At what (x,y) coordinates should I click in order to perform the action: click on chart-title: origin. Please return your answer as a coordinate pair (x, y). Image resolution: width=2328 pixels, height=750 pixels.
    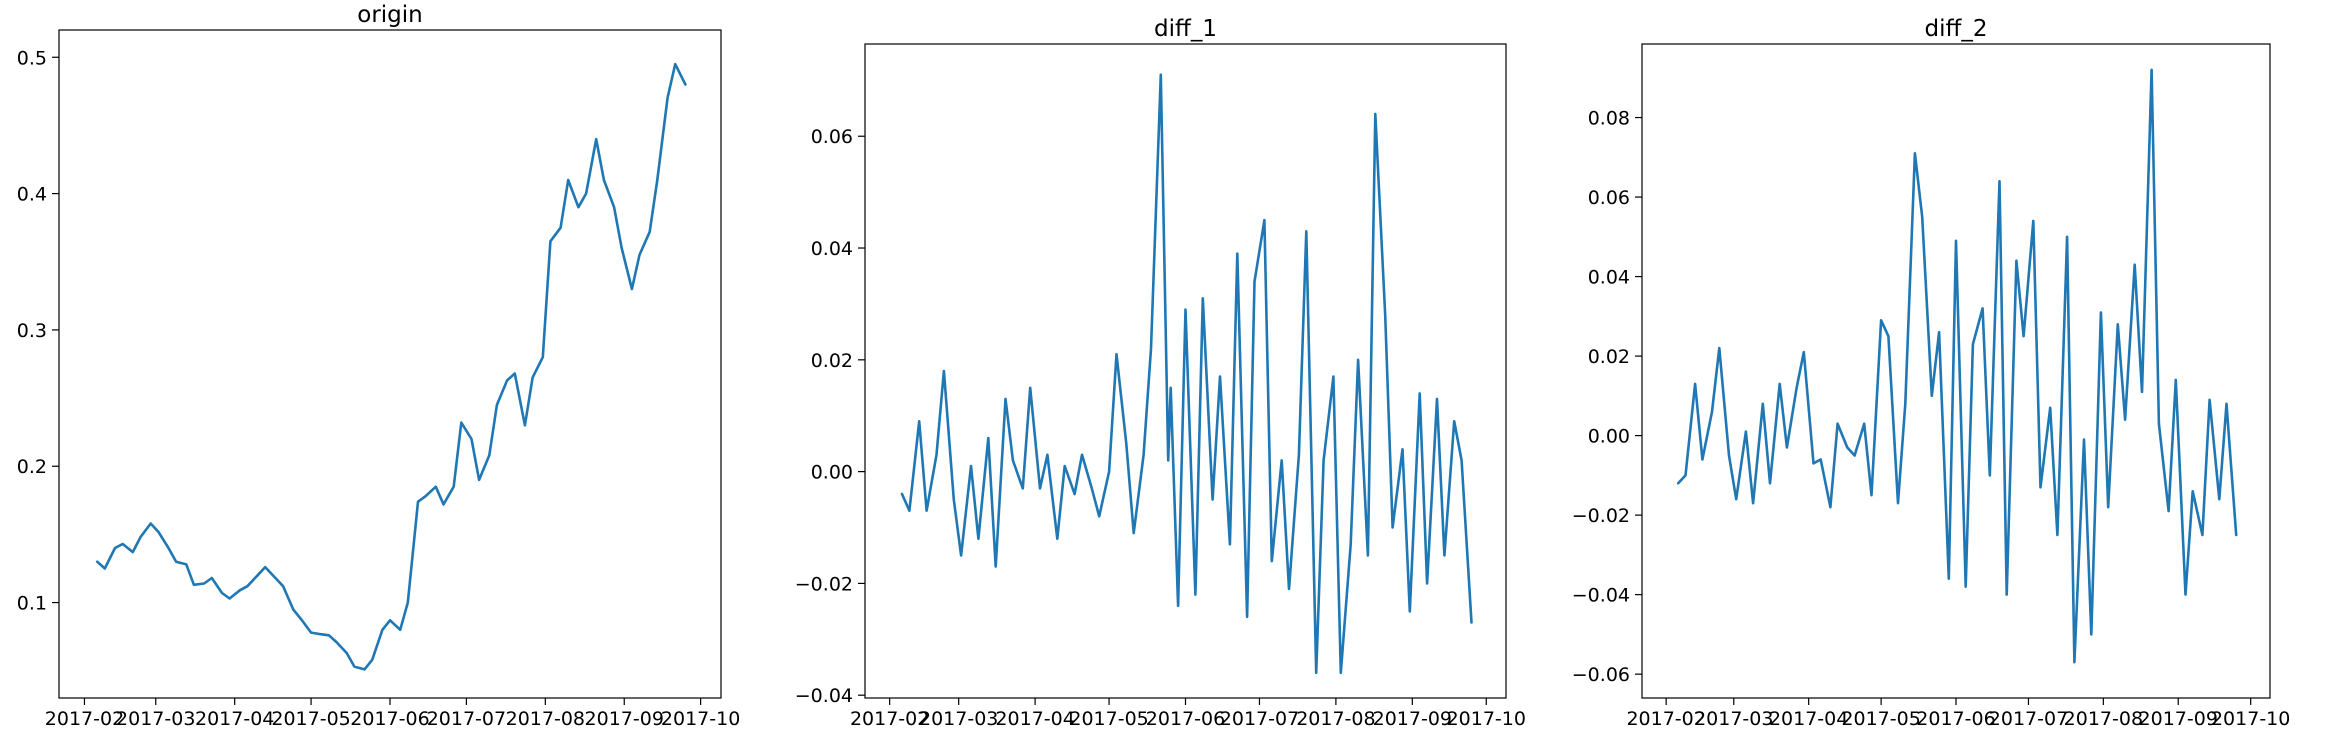
    Looking at the image, I should click on (390, 15).